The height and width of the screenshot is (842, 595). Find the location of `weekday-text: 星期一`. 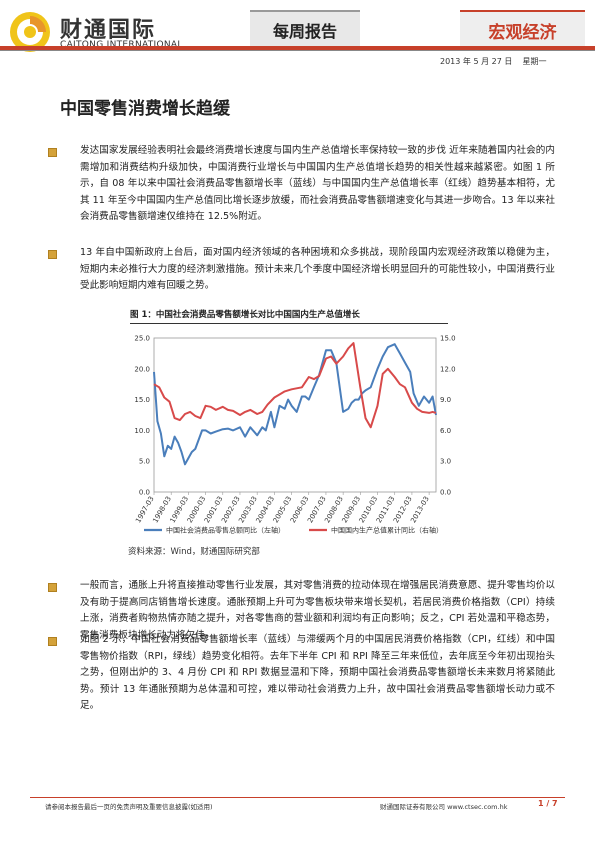

weekday-text: 星期一 is located at coordinates (534, 61).